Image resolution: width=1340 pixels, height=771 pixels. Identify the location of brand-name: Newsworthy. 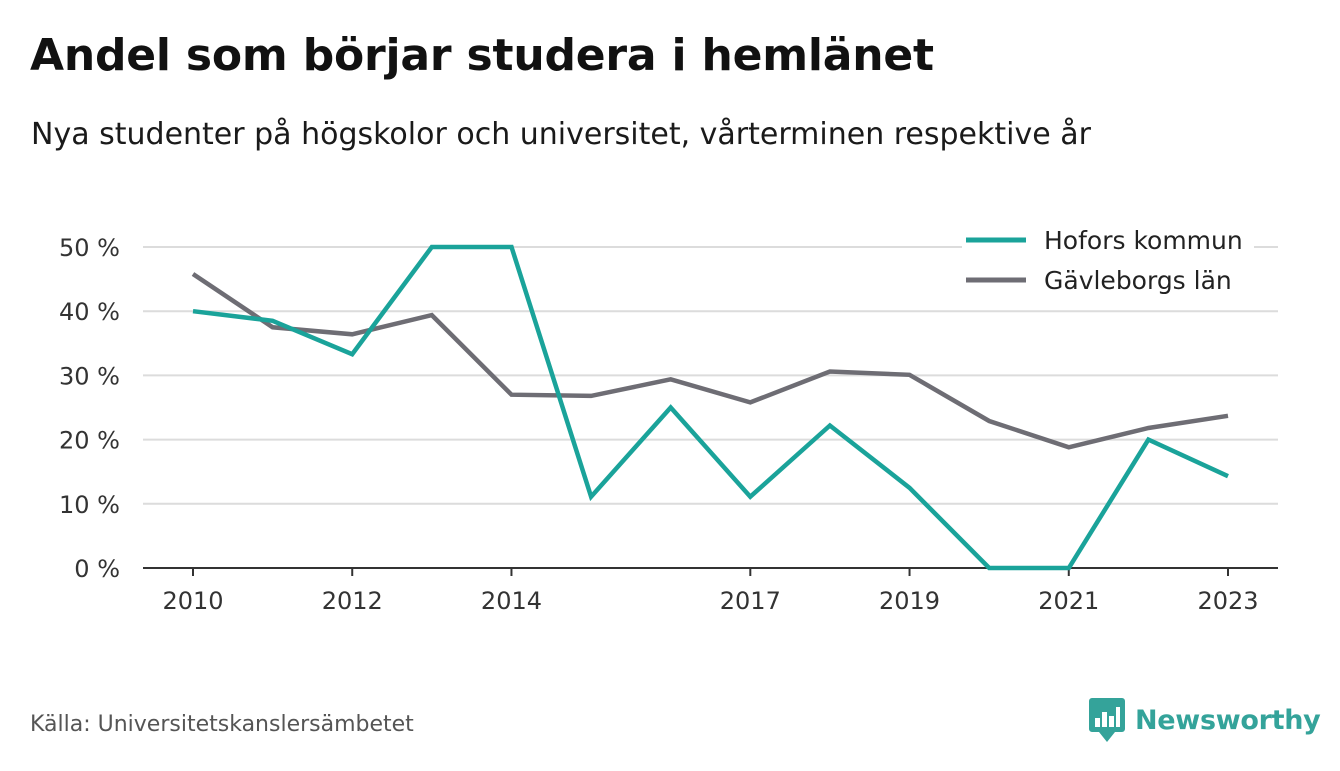
(1228, 720).